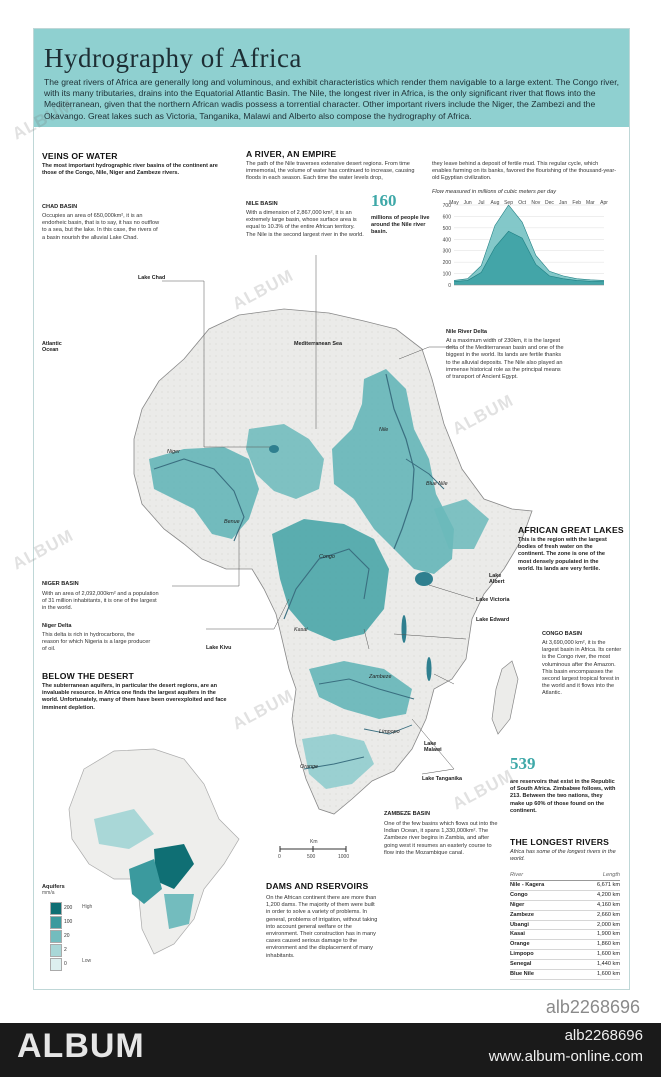 The height and width of the screenshot is (1077, 661). I want to click on table-row: Blue Nile 1,600 km, so click(565, 975).